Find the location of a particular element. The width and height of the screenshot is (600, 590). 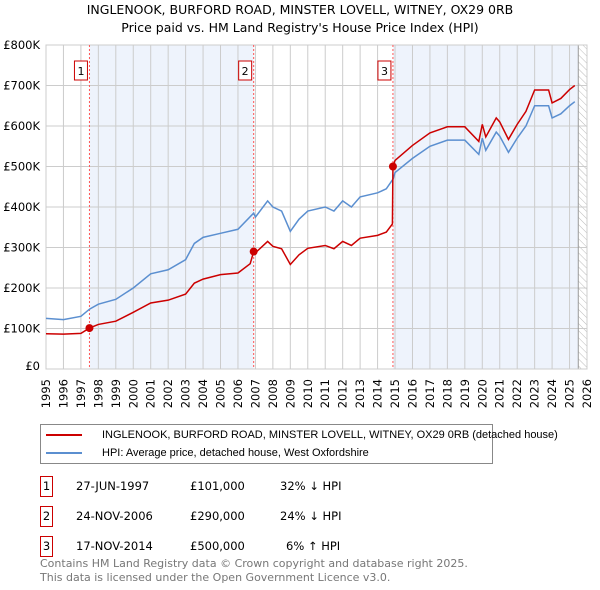

sale-label: 2 is located at coordinates (245, 71).